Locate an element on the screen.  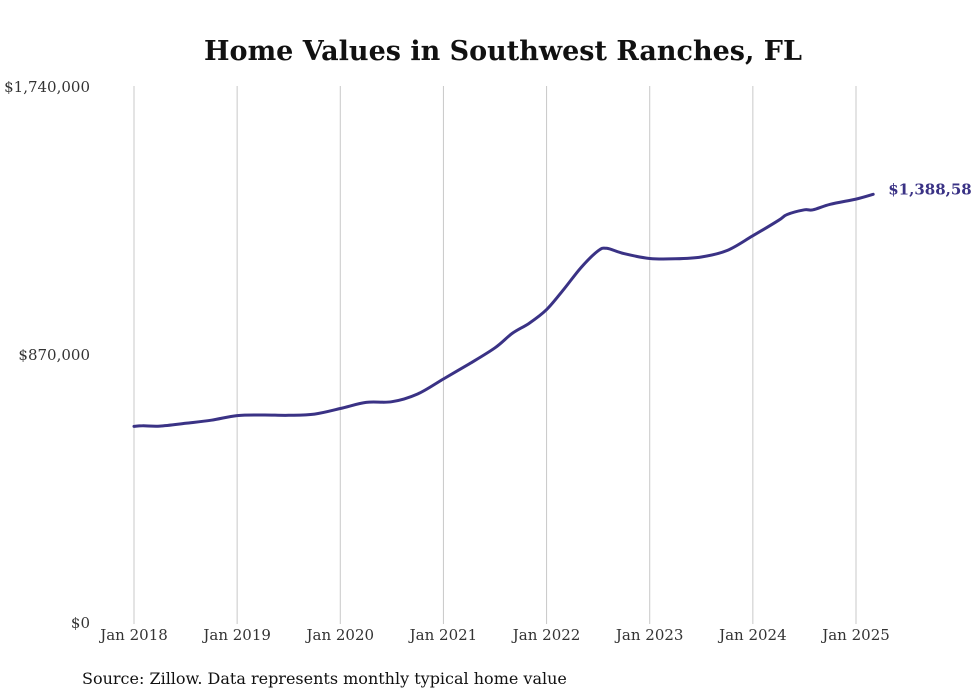
y-axis-ticks: $0 $870,000 $1,740,000 is located at coordinates (47, 355).